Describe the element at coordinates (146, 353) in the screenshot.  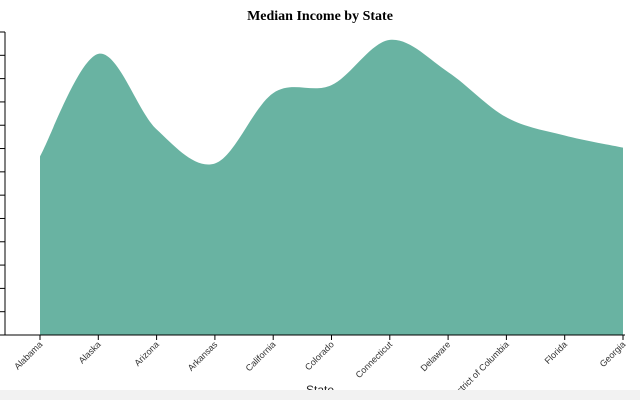
I see `x-tick-label: Arizona` at that location.